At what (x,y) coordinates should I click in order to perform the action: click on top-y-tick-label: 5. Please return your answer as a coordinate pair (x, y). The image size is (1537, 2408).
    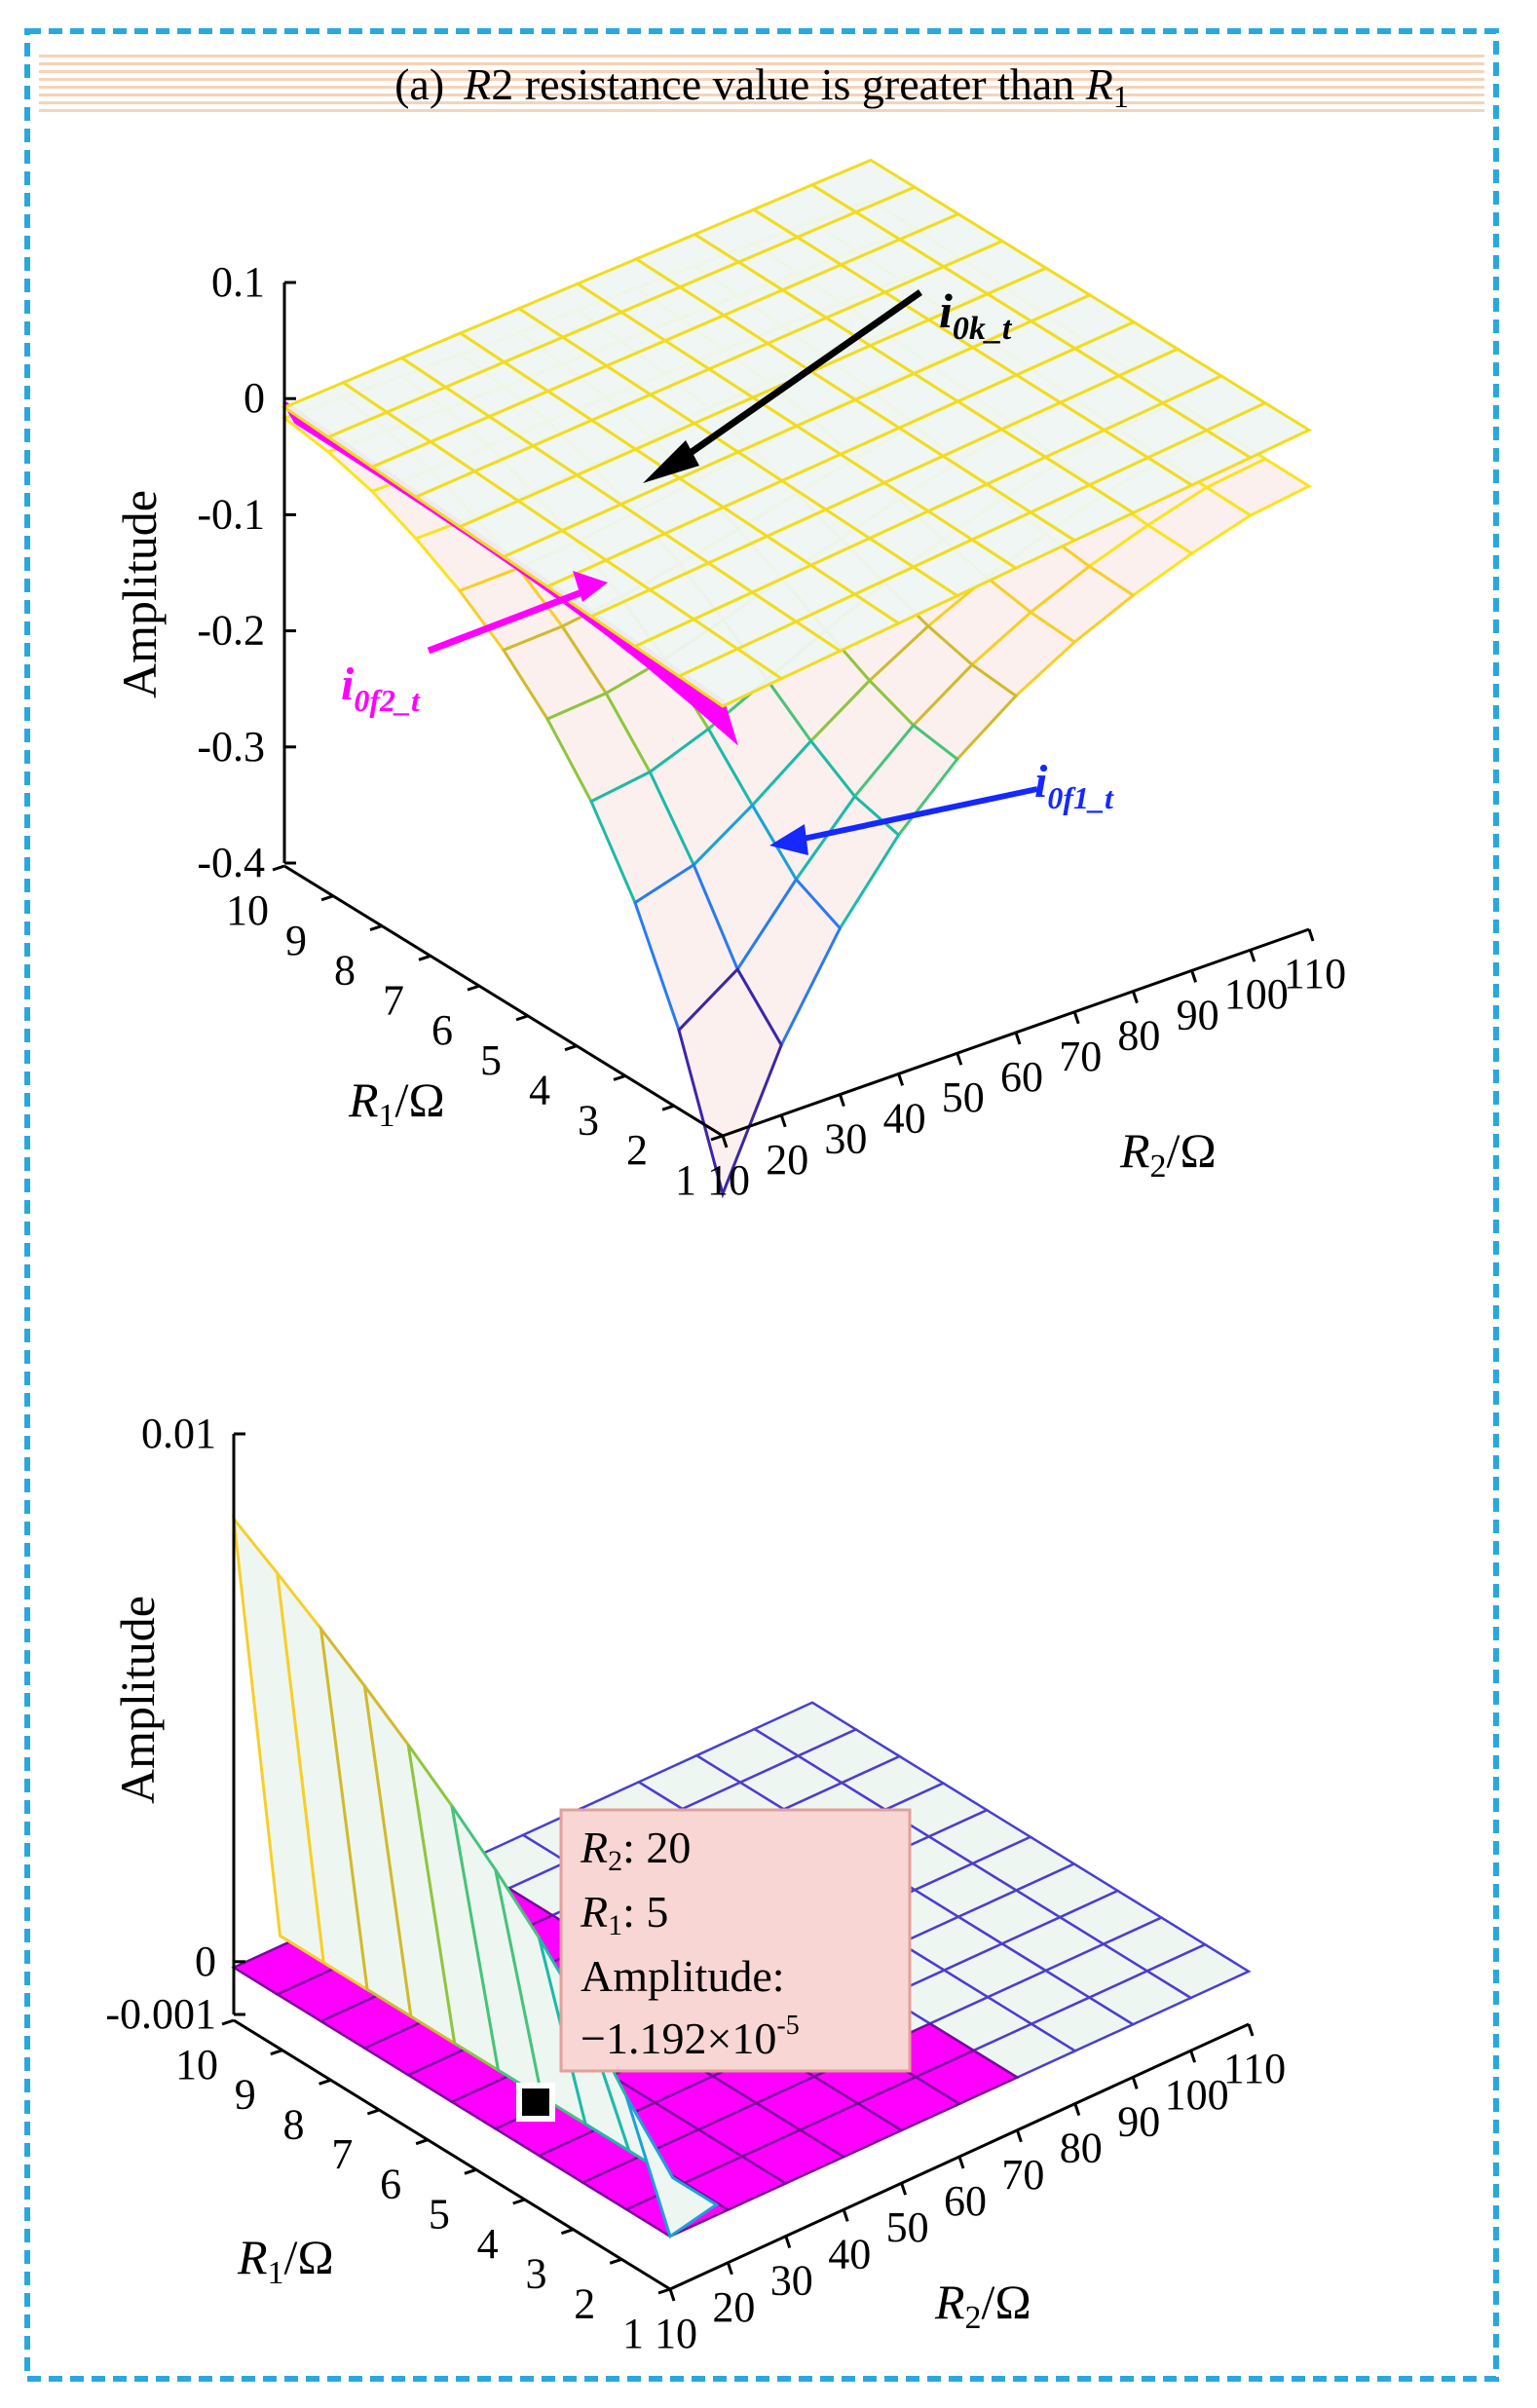
    Looking at the image, I should click on (491, 1060).